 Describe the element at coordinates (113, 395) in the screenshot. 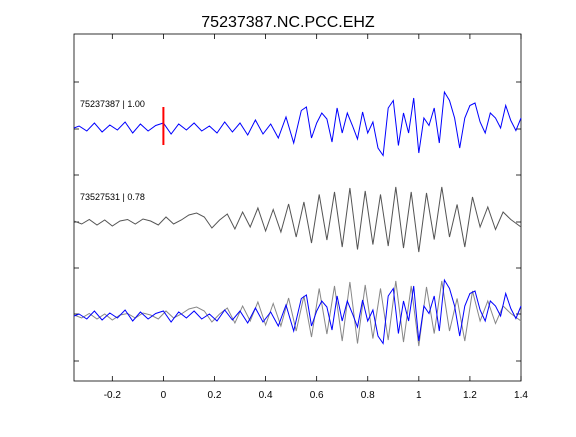

I see `x-tick-label: -0.2` at that location.